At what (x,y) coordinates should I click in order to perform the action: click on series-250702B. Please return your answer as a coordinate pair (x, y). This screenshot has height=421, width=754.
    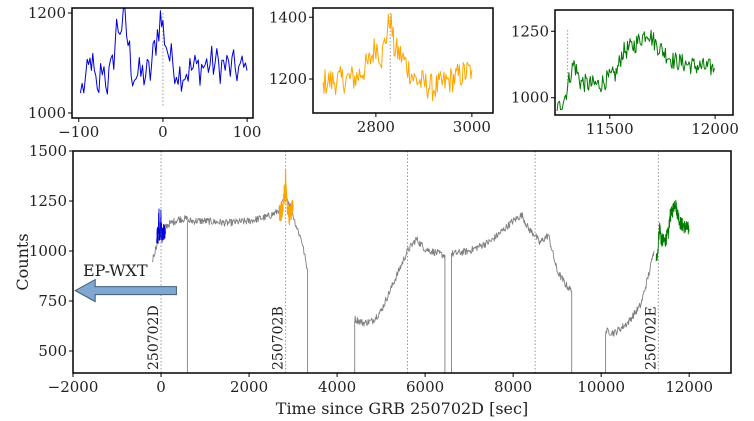
    Looking at the image, I should click on (397, 57).